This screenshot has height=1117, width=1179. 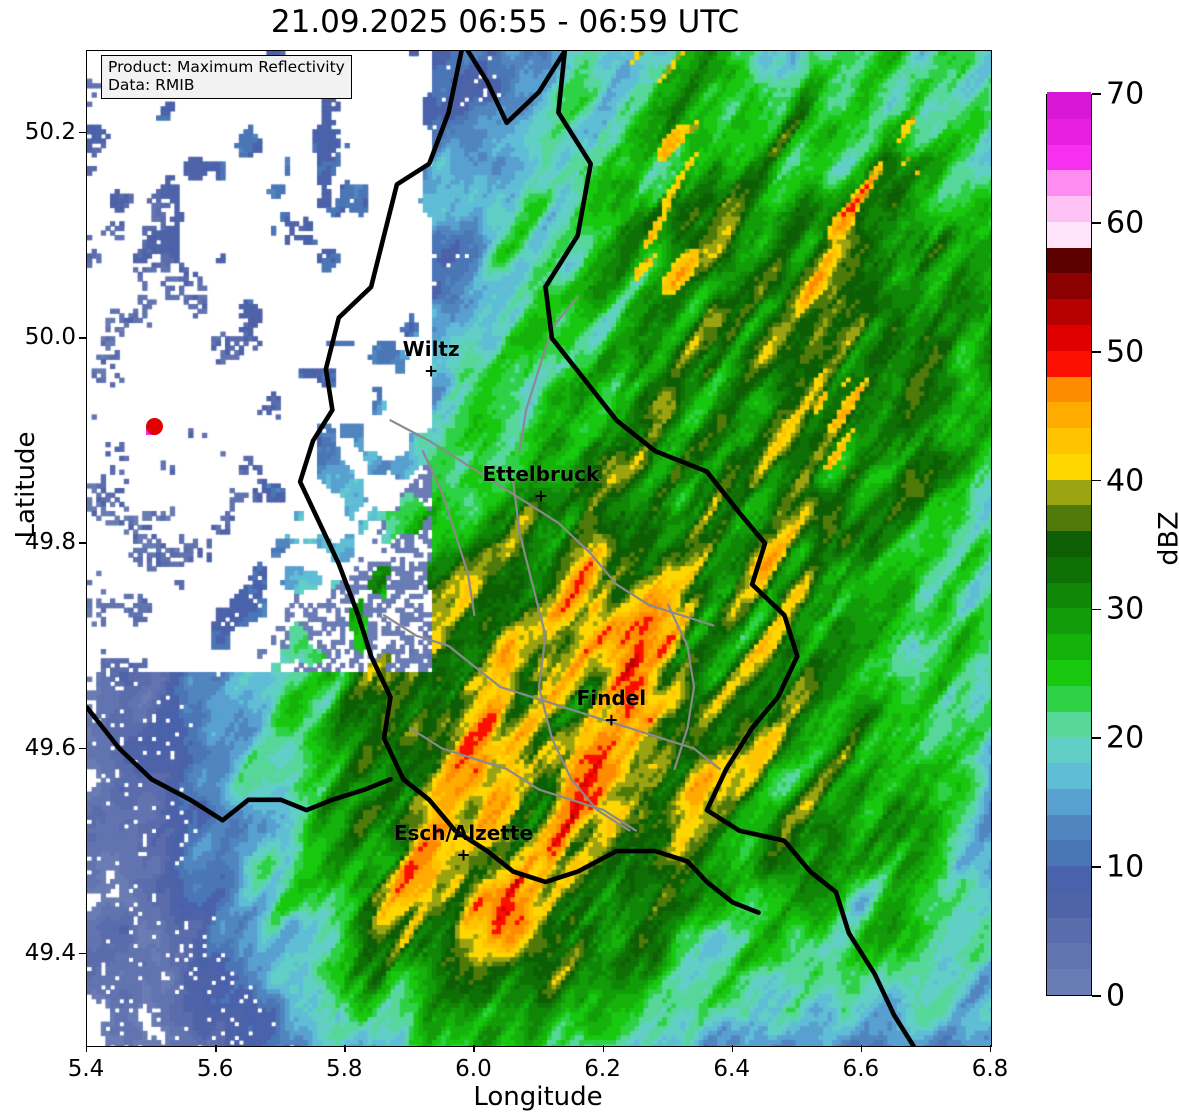 I want to click on colorbar-title: dBZ, so click(x=1166, y=538).